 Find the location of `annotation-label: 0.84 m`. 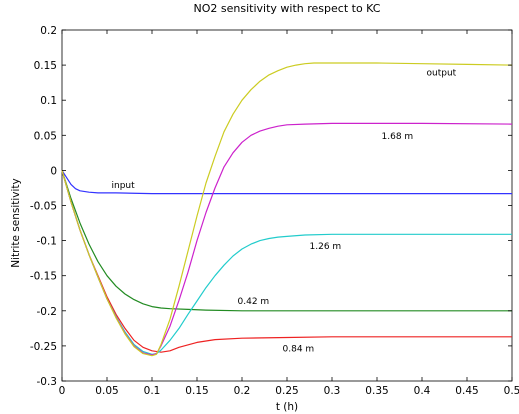

annotation-label: 0.84 m is located at coordinates (299, 350).